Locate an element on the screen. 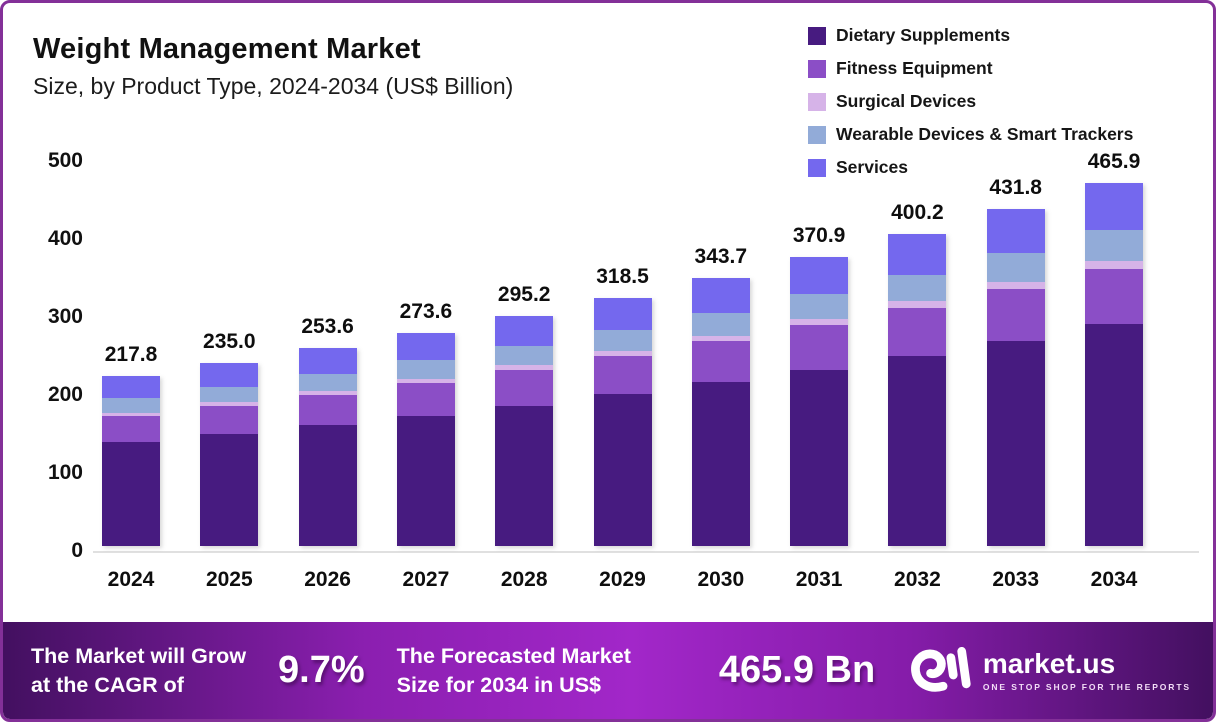  bar-total-label: 370.9 is located at coordinates (819, 235).